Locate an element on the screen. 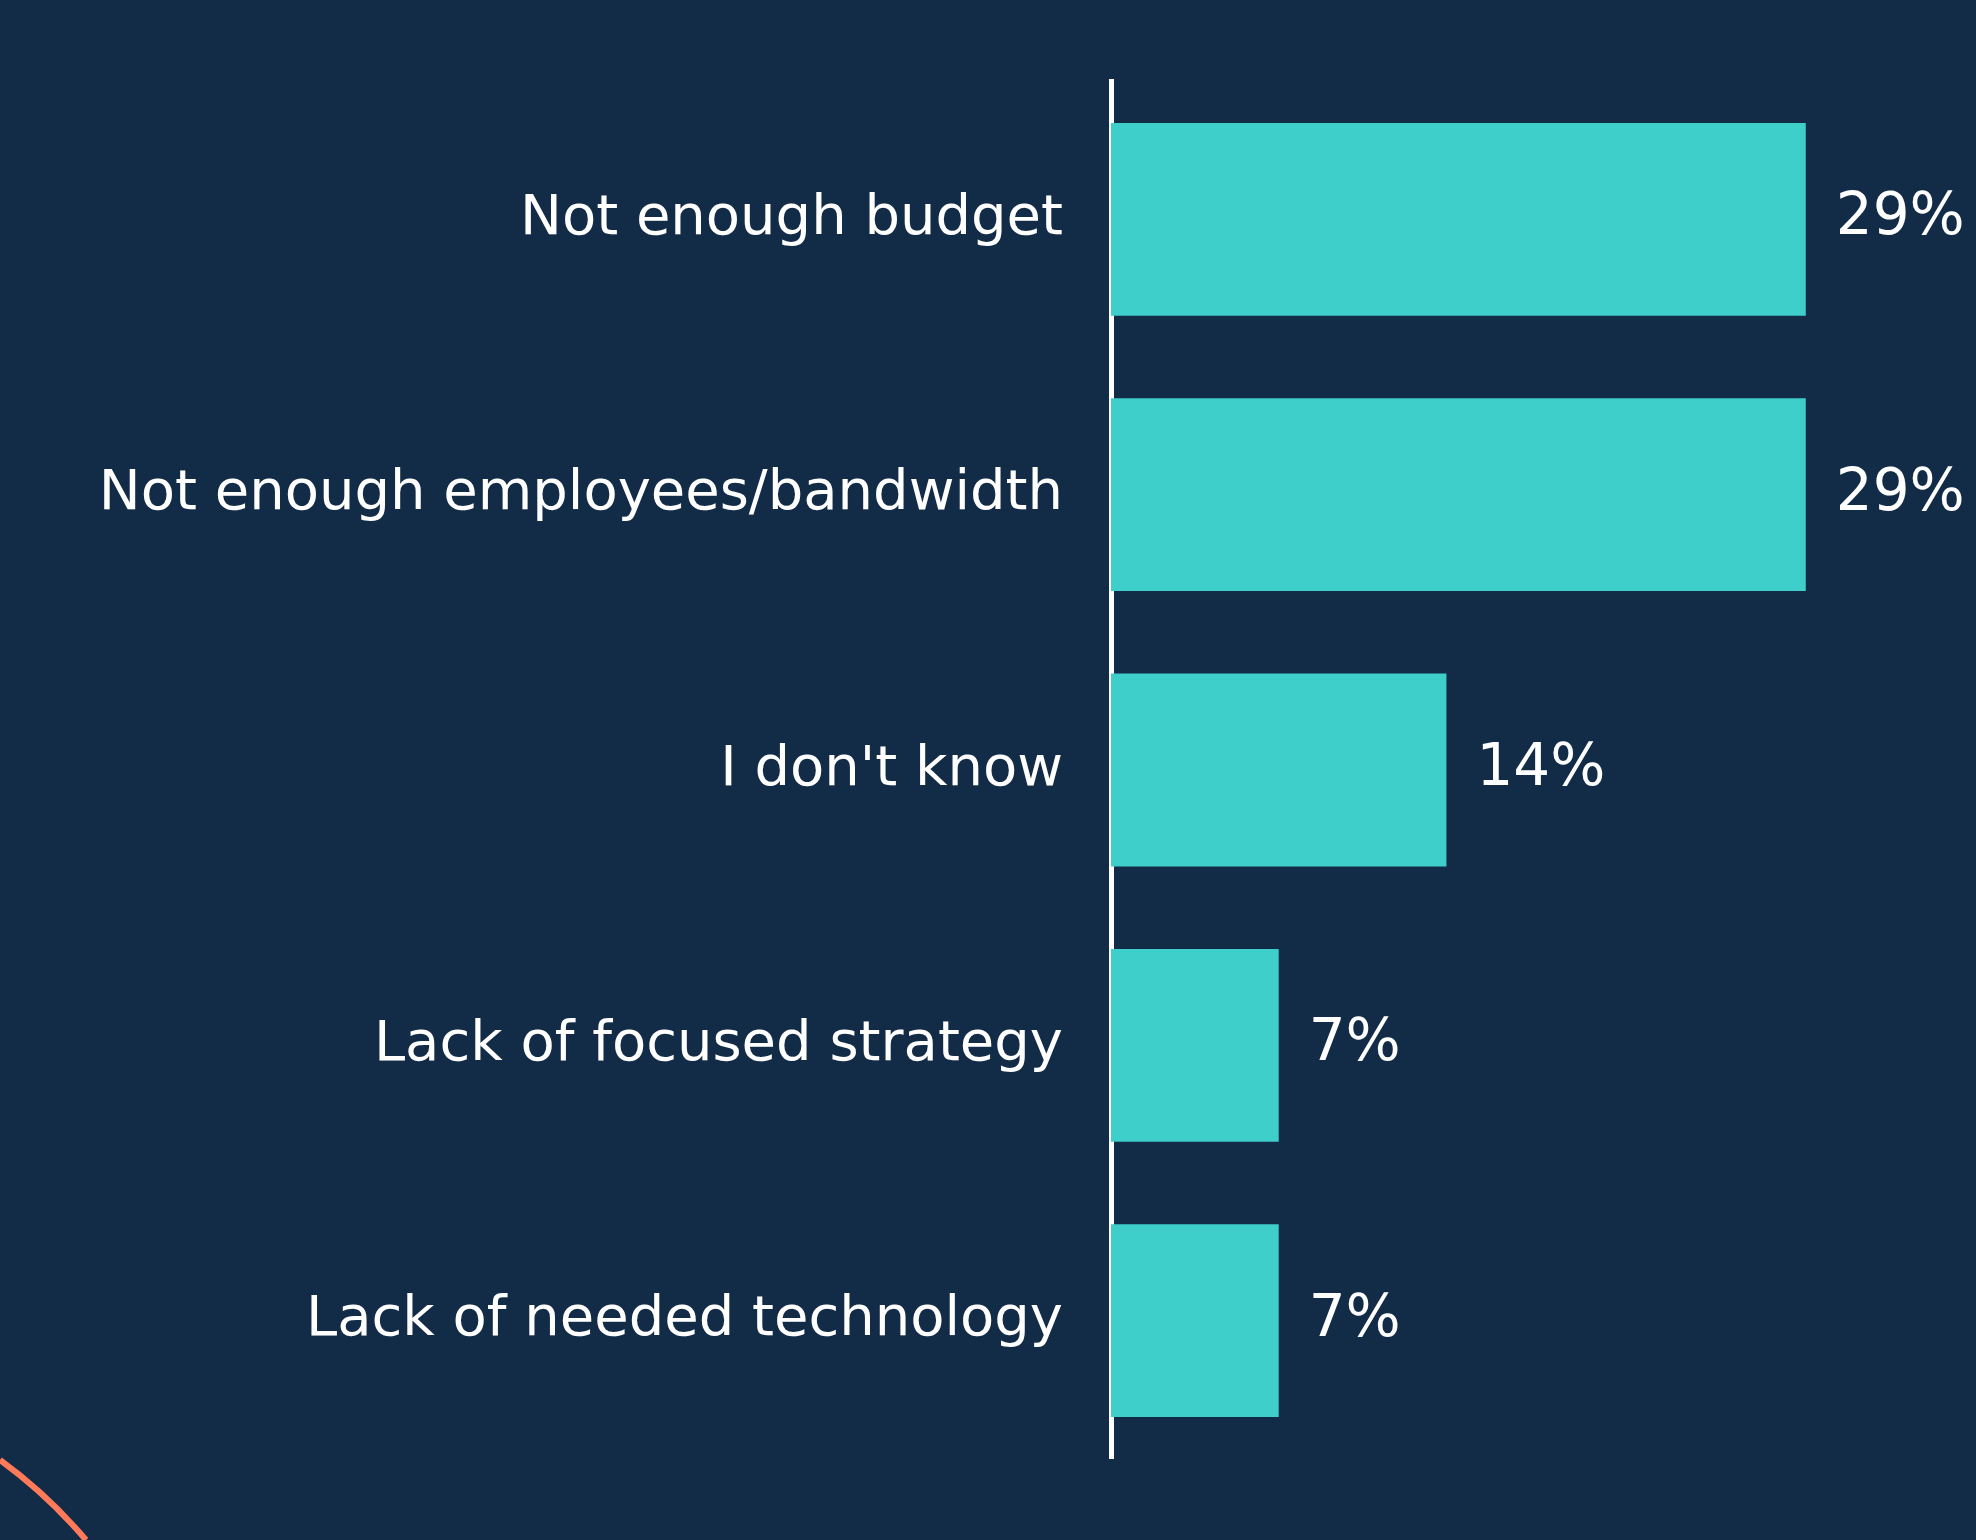 This screenshot has width=1976, height=1540. y-tick-label: Not enough budget is located at coordinates (791, 214).